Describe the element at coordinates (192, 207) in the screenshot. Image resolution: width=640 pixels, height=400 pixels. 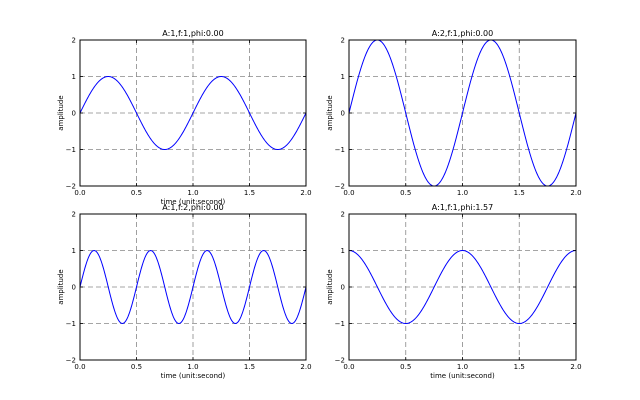
I see `subplot-title: A:1,f:2,phi:0.00` at that location.